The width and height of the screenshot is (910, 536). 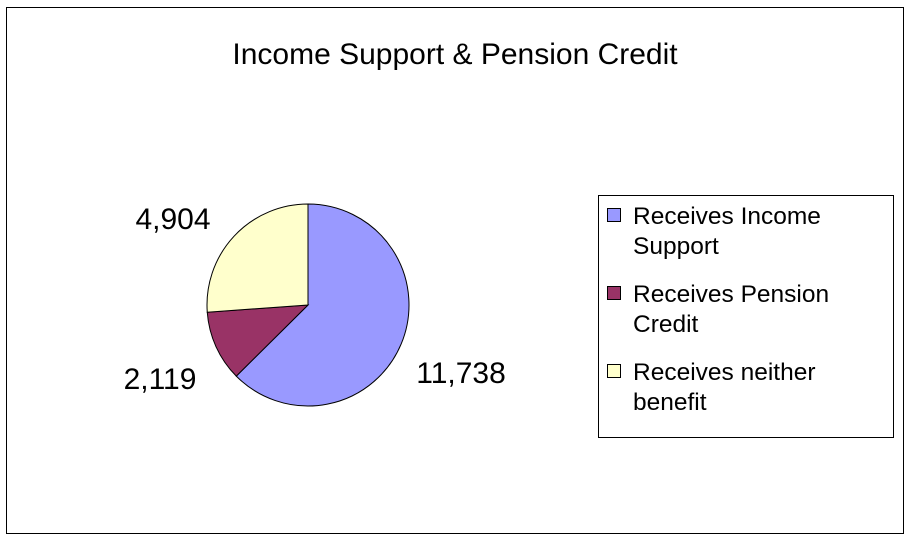 I want to click on legend-label-income-support: Receives Income Support, so click(x=727, y=231).